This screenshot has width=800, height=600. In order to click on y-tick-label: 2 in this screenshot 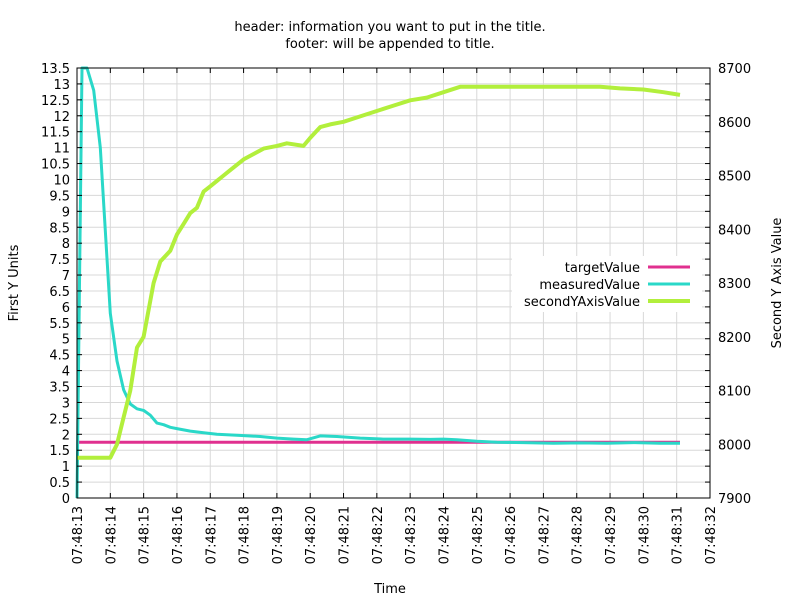, I will do `click(66, 435)`.